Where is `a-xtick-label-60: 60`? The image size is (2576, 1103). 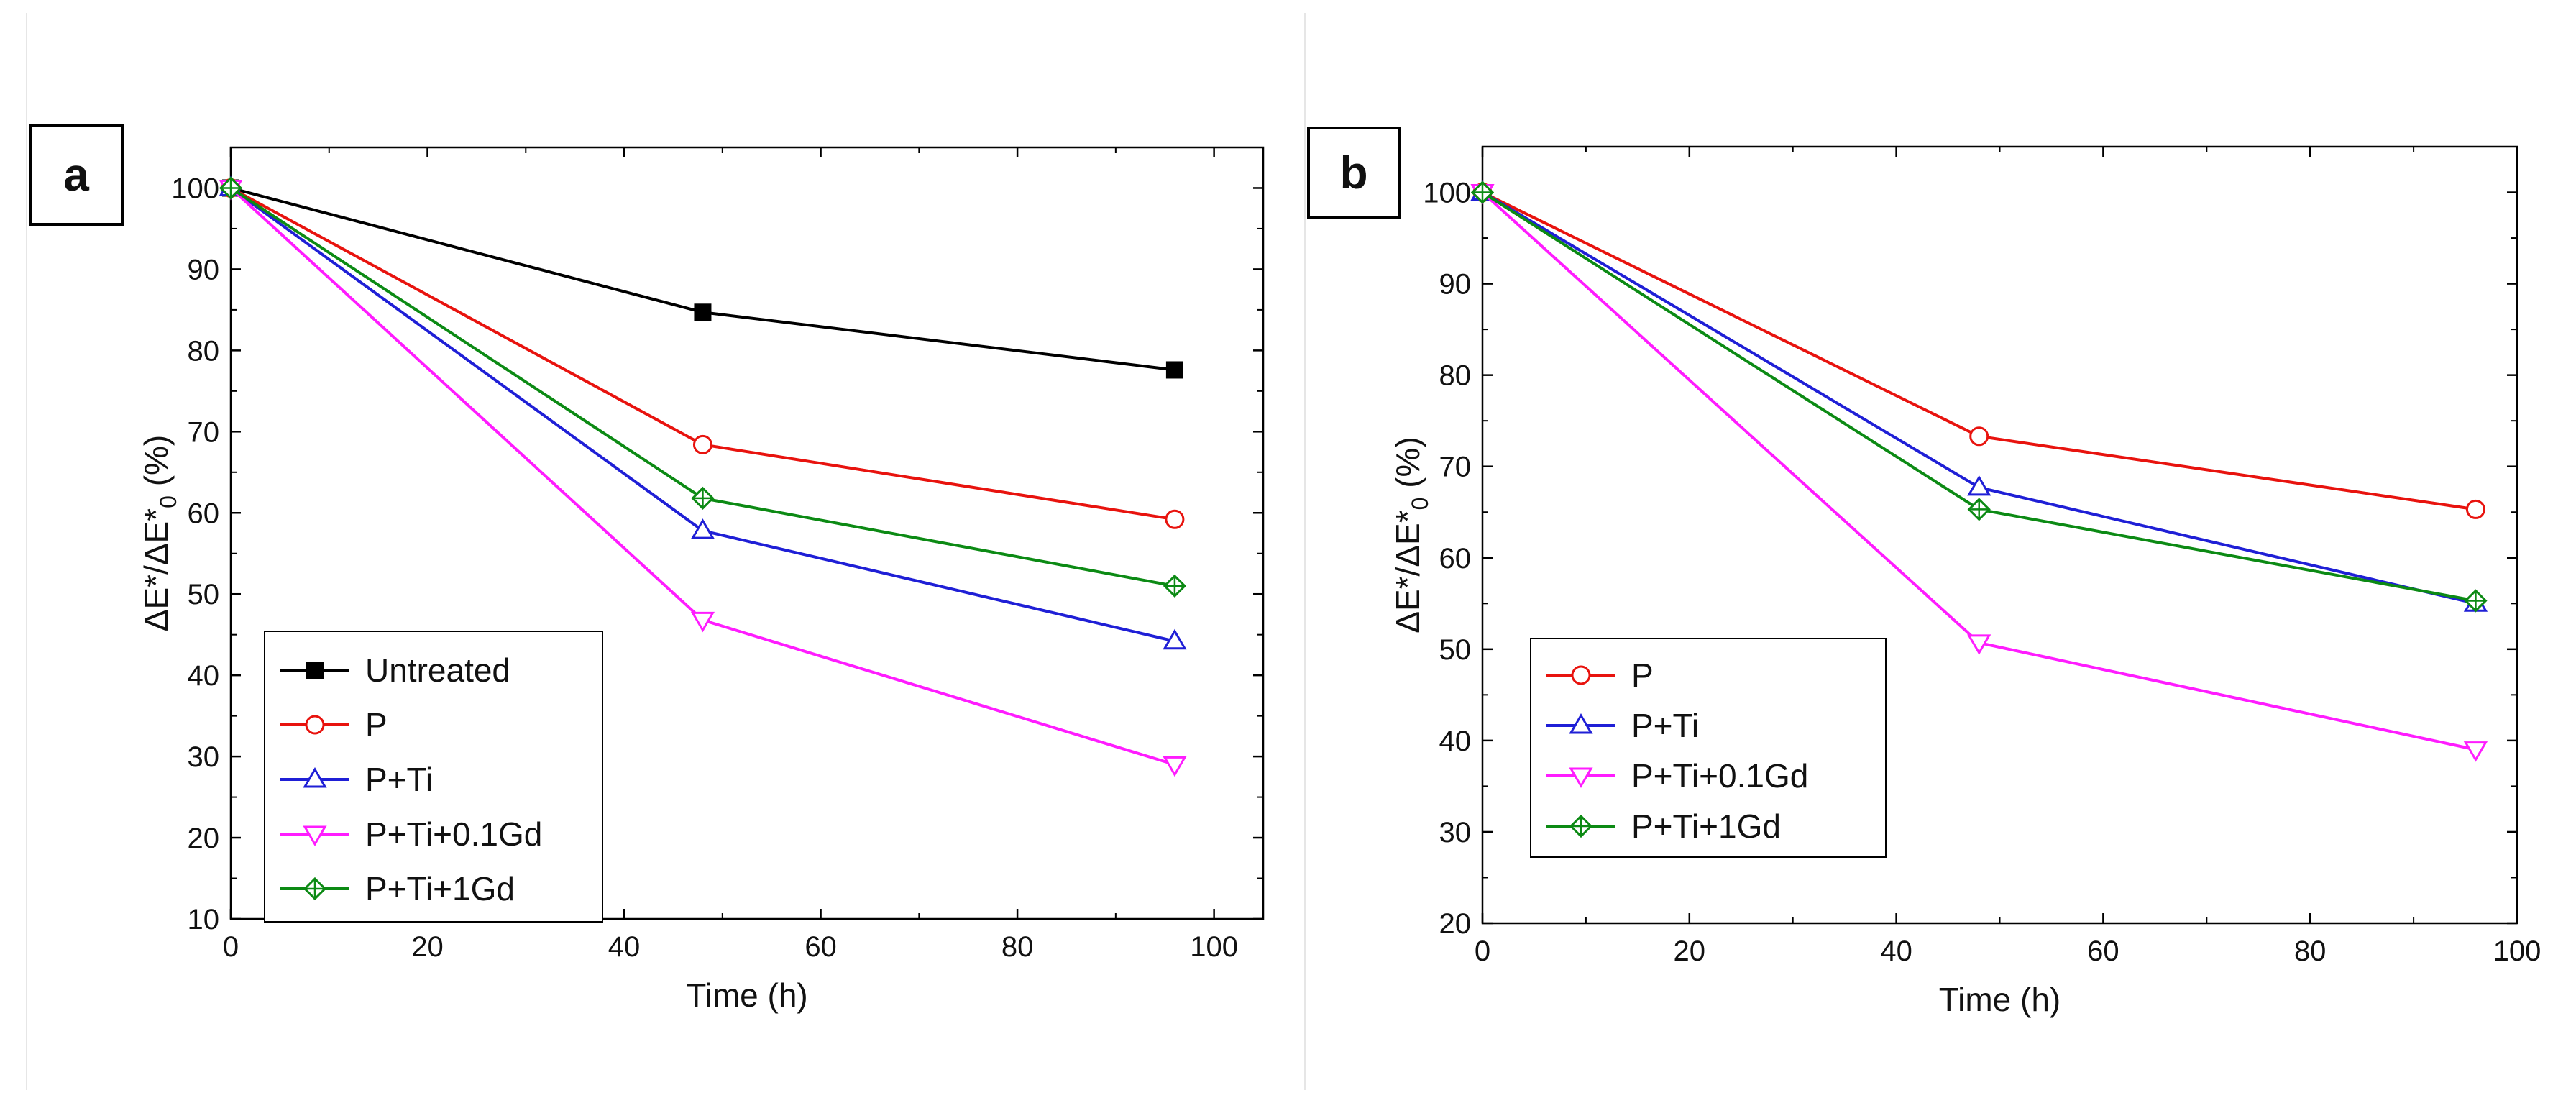
a-xtick-label-60: 60 is located at coordinates (821, 947).